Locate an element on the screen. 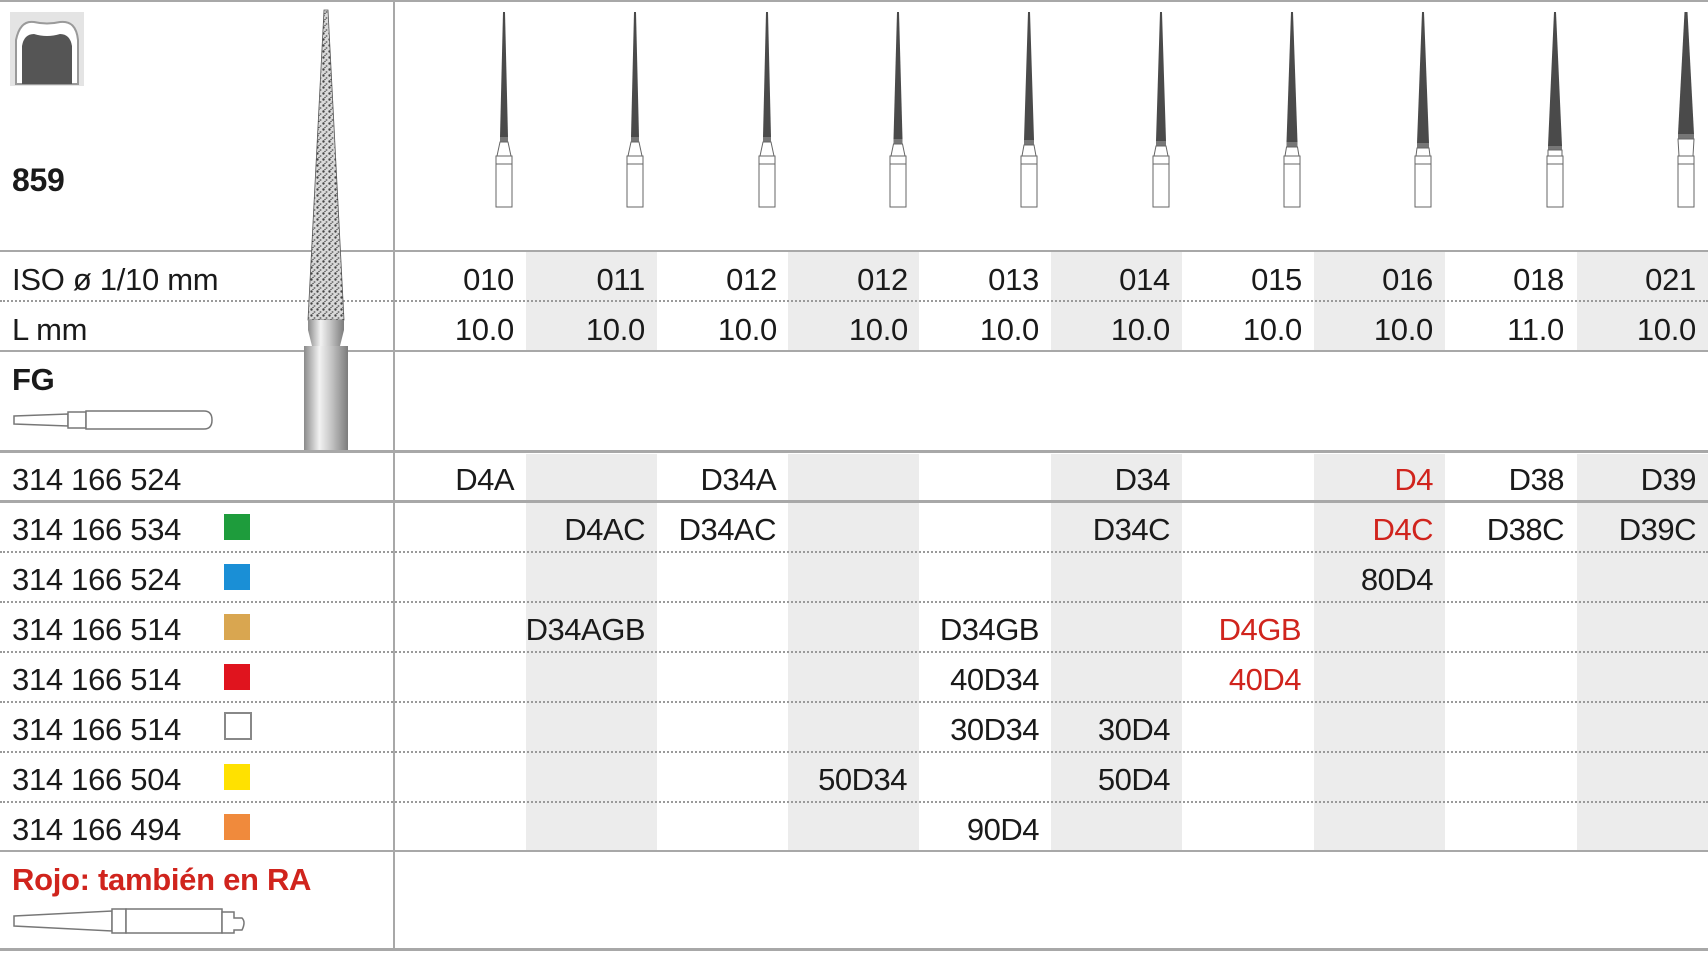 Image resolution: width=1708 pixels, height=953 pixels. product-code: D4 is located at coordinates (1413, 479).